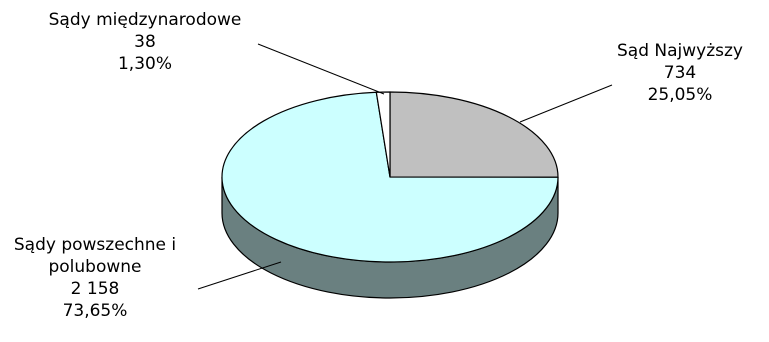 This screenshot has height=342, width=769. I want to click on label-sady-miedzynarodowe-percent: 1,30%, so click(144, 64).